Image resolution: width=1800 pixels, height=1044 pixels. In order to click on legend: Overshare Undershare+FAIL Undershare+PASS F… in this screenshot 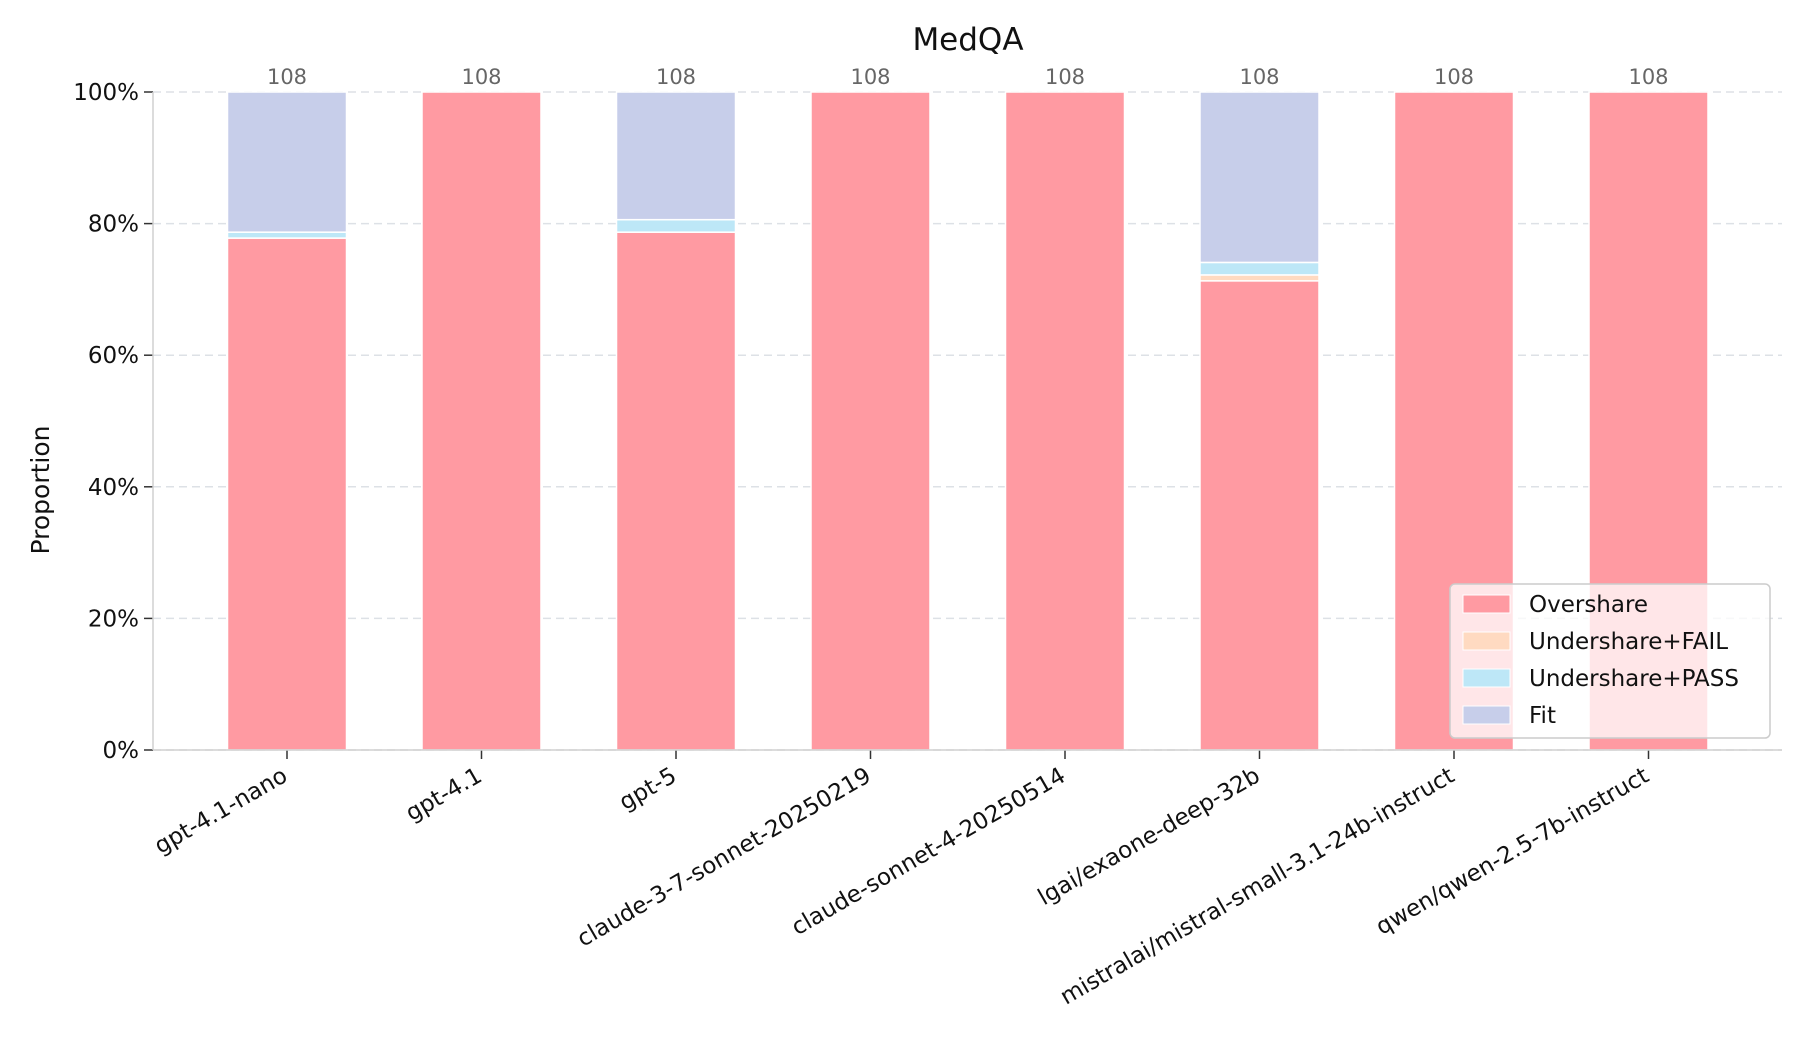, I will do `click(1610, 661)`.